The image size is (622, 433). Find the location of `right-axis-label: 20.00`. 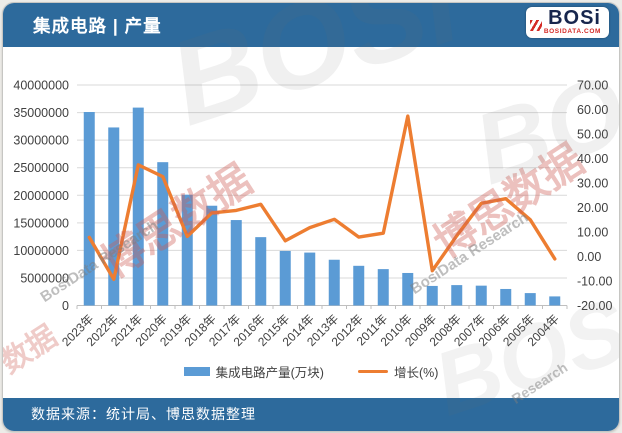

right-axis-label: 20.00 is located at coordinates (592, 208).